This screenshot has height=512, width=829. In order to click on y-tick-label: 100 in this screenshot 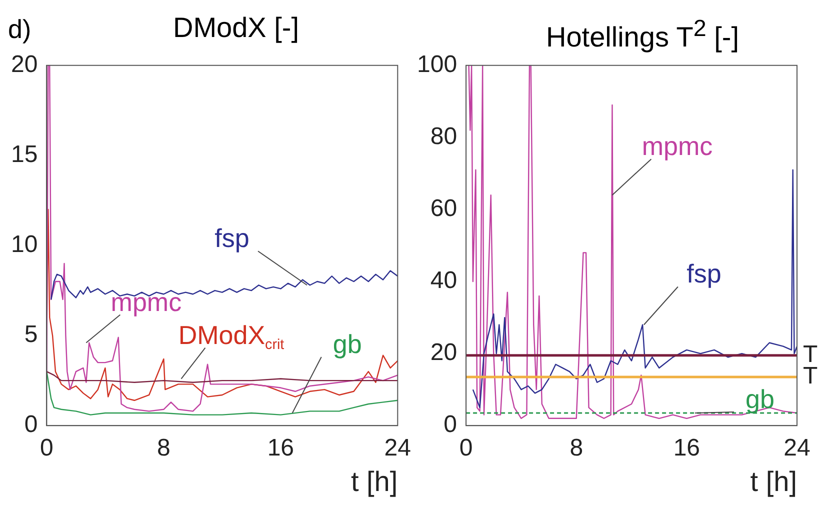, I will do `click(437, 64)`.